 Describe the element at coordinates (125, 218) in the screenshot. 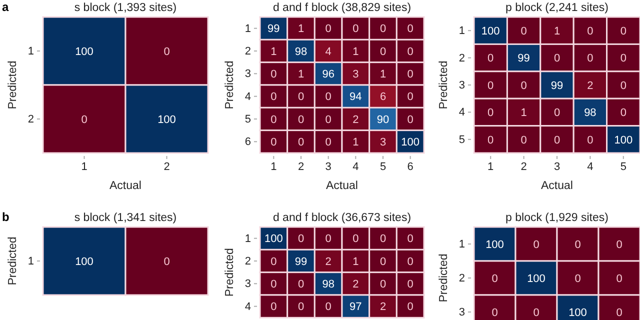

I see `chart-title: s block (1,341 sites)` at that location.